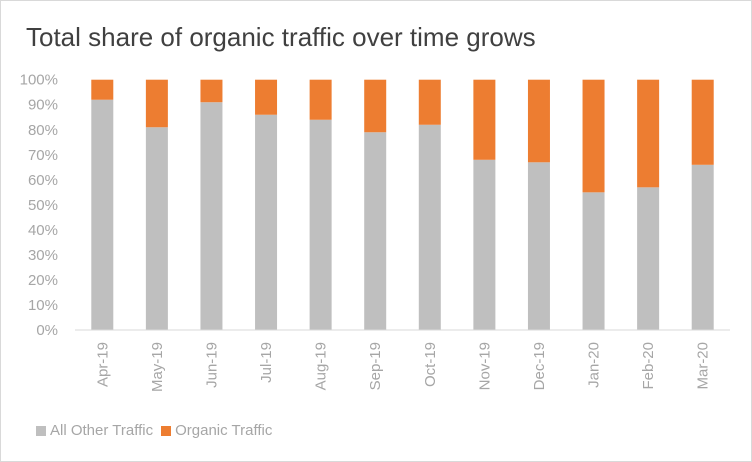 The width and height of the screenshot is (752, 462). I want to click on x-tick-label: Jan-20, so click(594, 365).